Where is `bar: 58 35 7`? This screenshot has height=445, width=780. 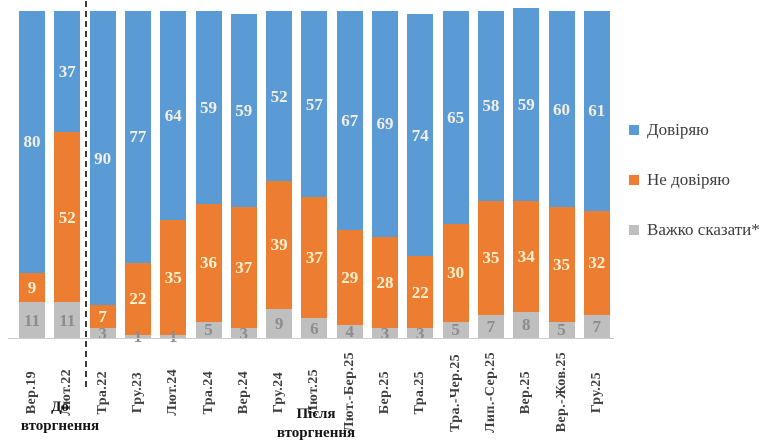 bar: 58 35 7 is located at coordinates (490, 174).